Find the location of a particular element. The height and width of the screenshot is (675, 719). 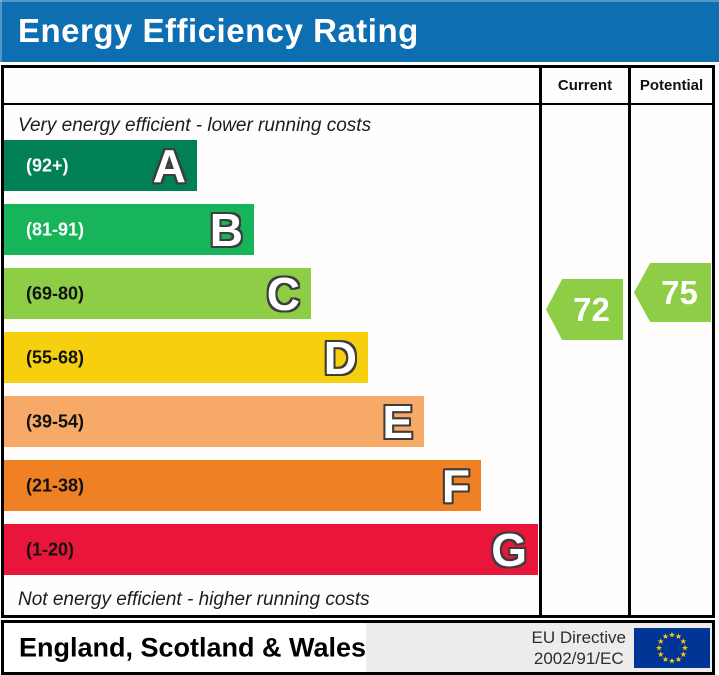

band-row-f: (21-38) F is located at coordinates (242, 485).